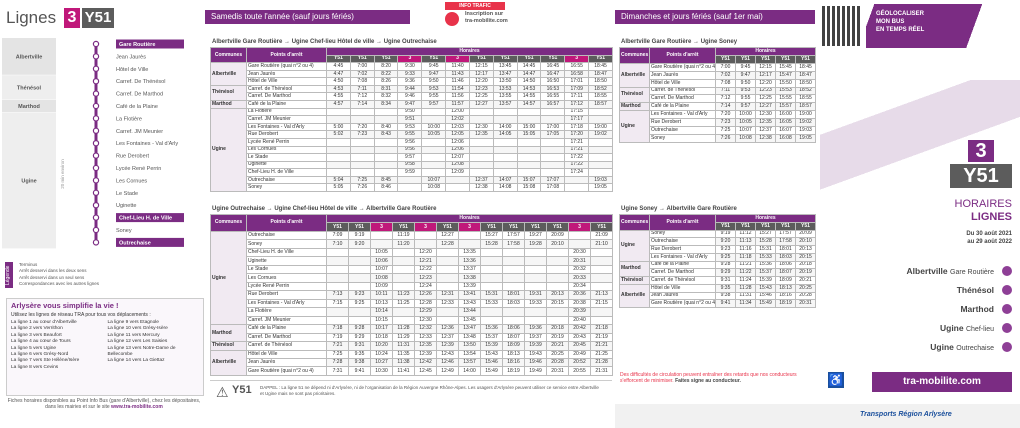  What do you see at coordinates (228, 223) in the screenshot?
I see `header-cell: Communes` at bounding box center [228, 223].